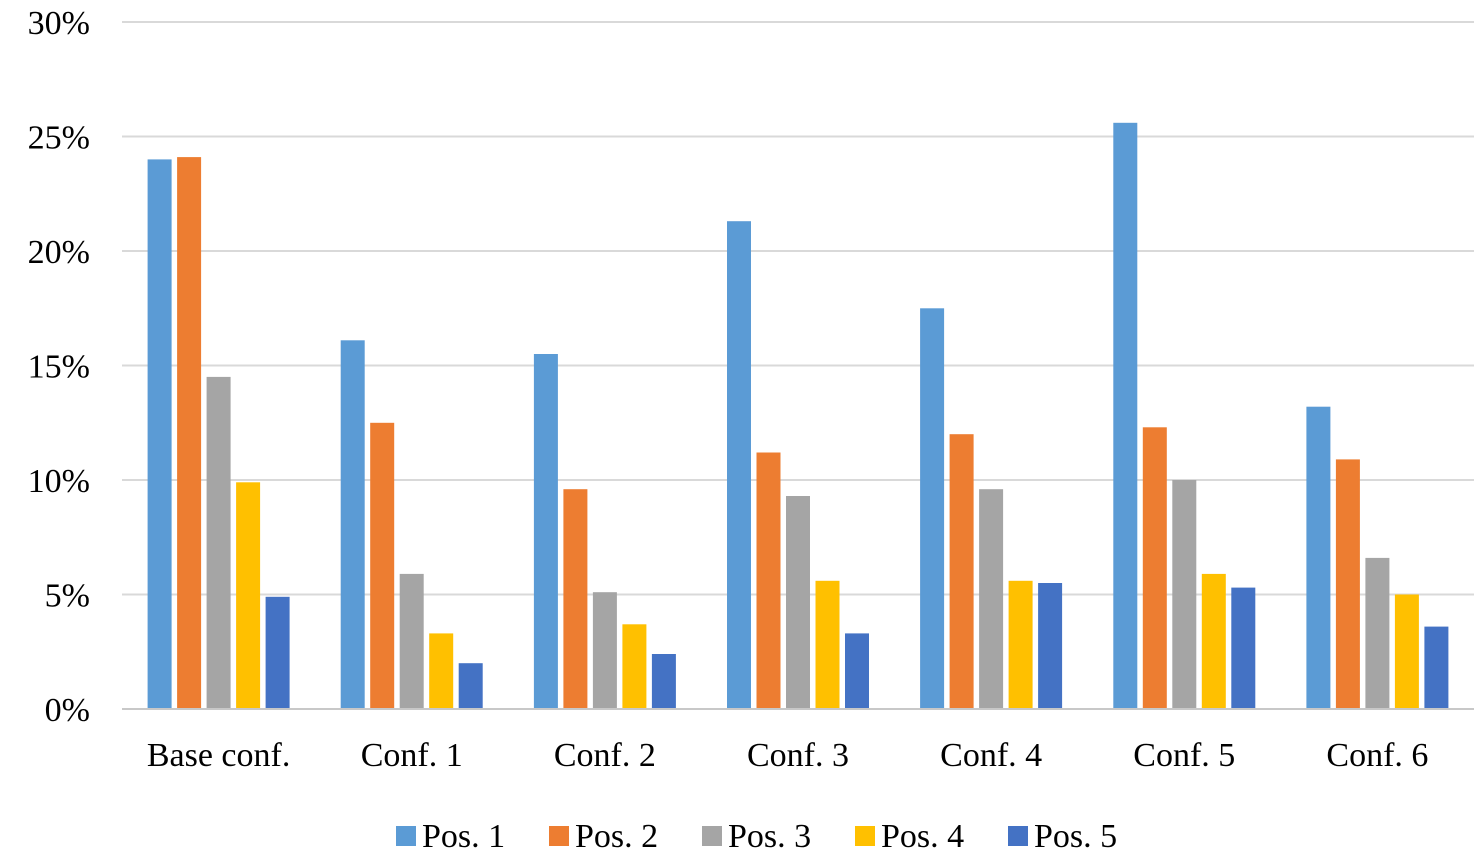  I want to click on y-tick-label: 15%, so click(59, 367).